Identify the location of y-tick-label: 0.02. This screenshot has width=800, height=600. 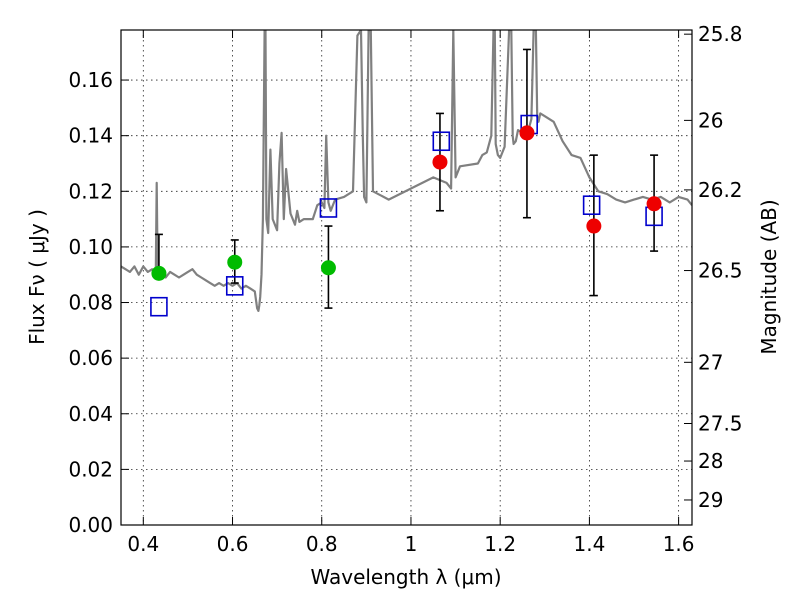
(90, 469).